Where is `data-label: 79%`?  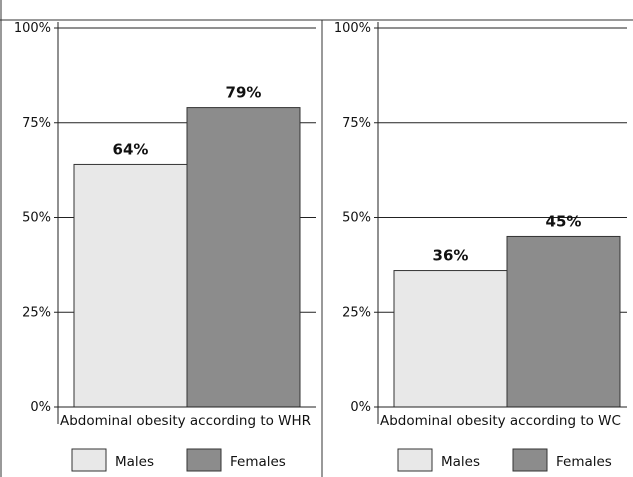 data-label: 79% is located at coordinates (244, 93).